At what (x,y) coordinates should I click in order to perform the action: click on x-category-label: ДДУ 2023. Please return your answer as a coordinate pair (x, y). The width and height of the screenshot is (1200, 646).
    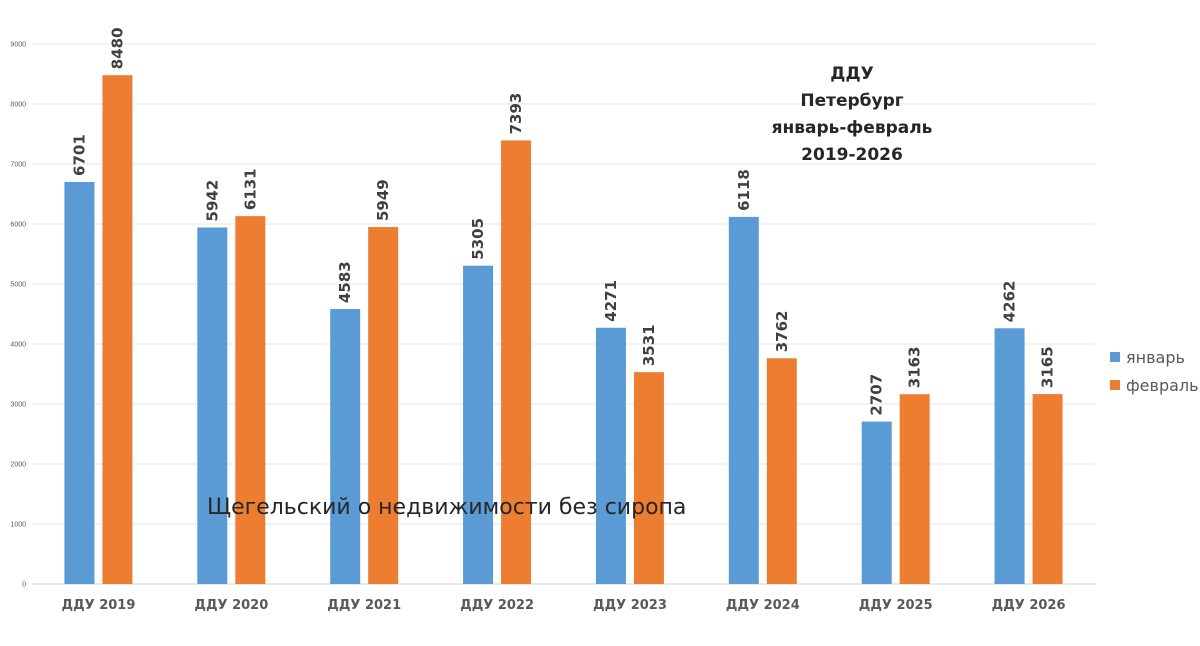
    Looking at the image, I should click on (630, 605).